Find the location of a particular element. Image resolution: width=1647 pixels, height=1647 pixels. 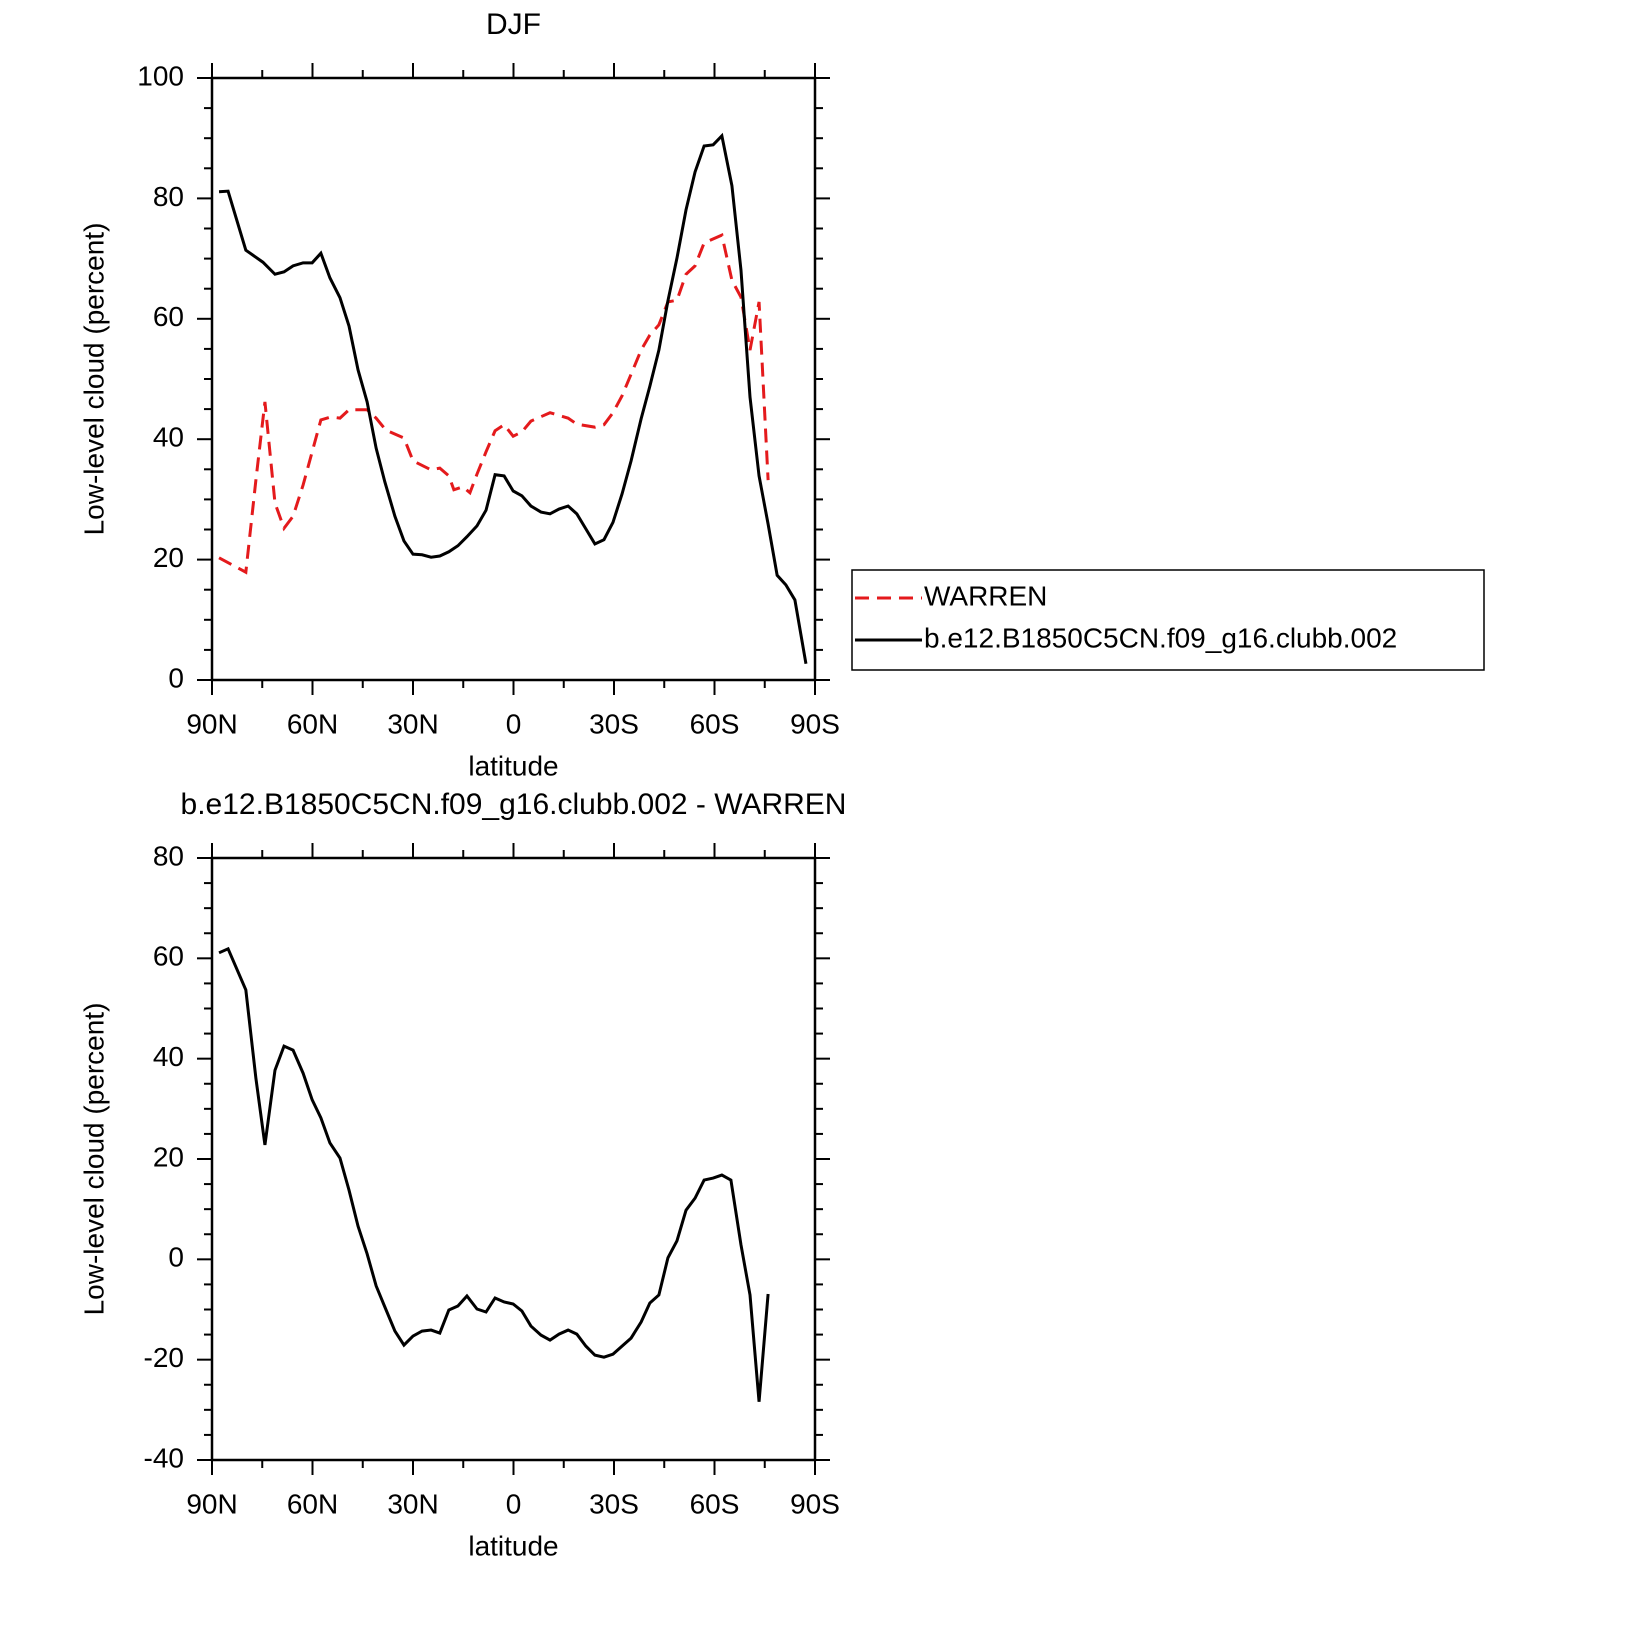

y-tick-label: 100 is located at coordinates (160, 75).